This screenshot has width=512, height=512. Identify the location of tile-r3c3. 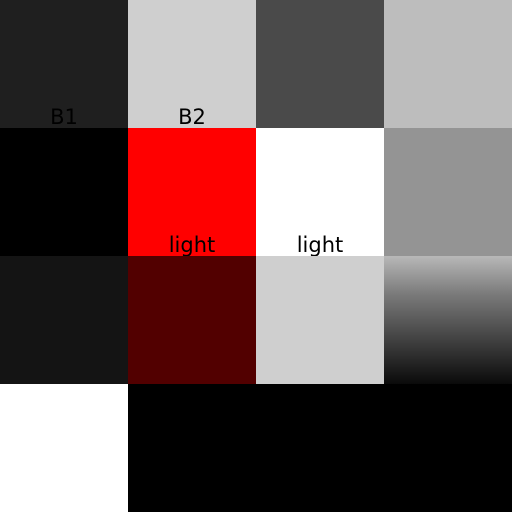
(448, 448).